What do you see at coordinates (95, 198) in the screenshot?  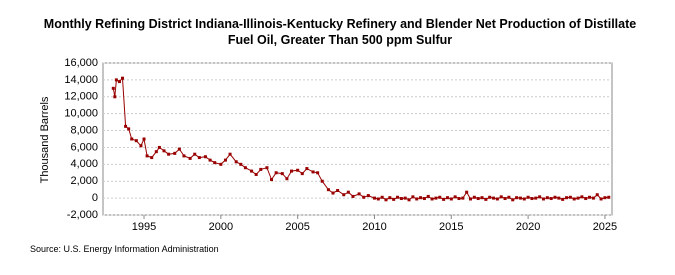 I see `y-tick-label: 0` at bounding box center [95, 198].